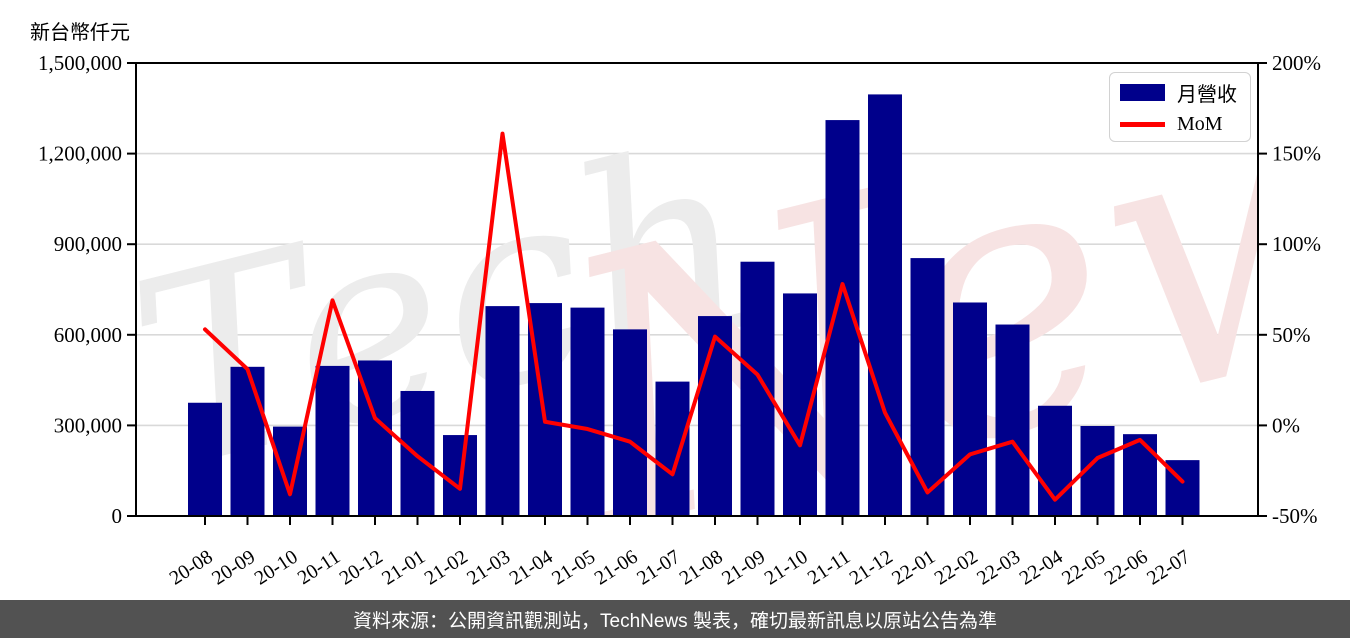  What do you see at coordinates (531, 568) in the screenshot?
I see `x-tick-21-04: 21-04` at bounding box center [531, 568].